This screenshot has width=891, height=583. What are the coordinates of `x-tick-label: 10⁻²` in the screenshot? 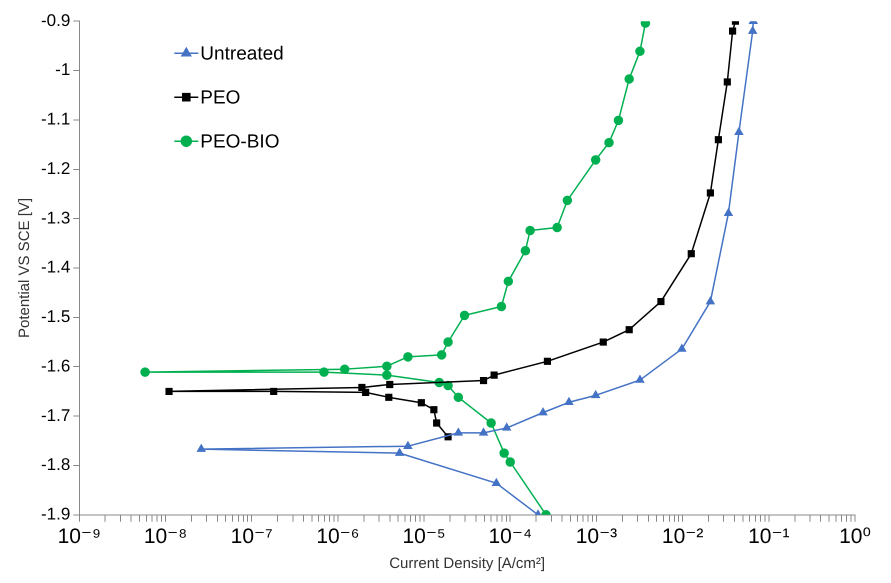 It's located at (683, 536).